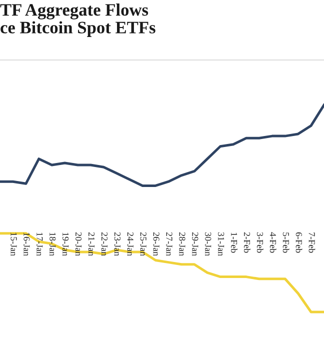 This screenshot has height=352, width=324. Describe the element at coordinates (117, 244) in the screenshot. I see `x-tick-label: 23-Jan` at that location.